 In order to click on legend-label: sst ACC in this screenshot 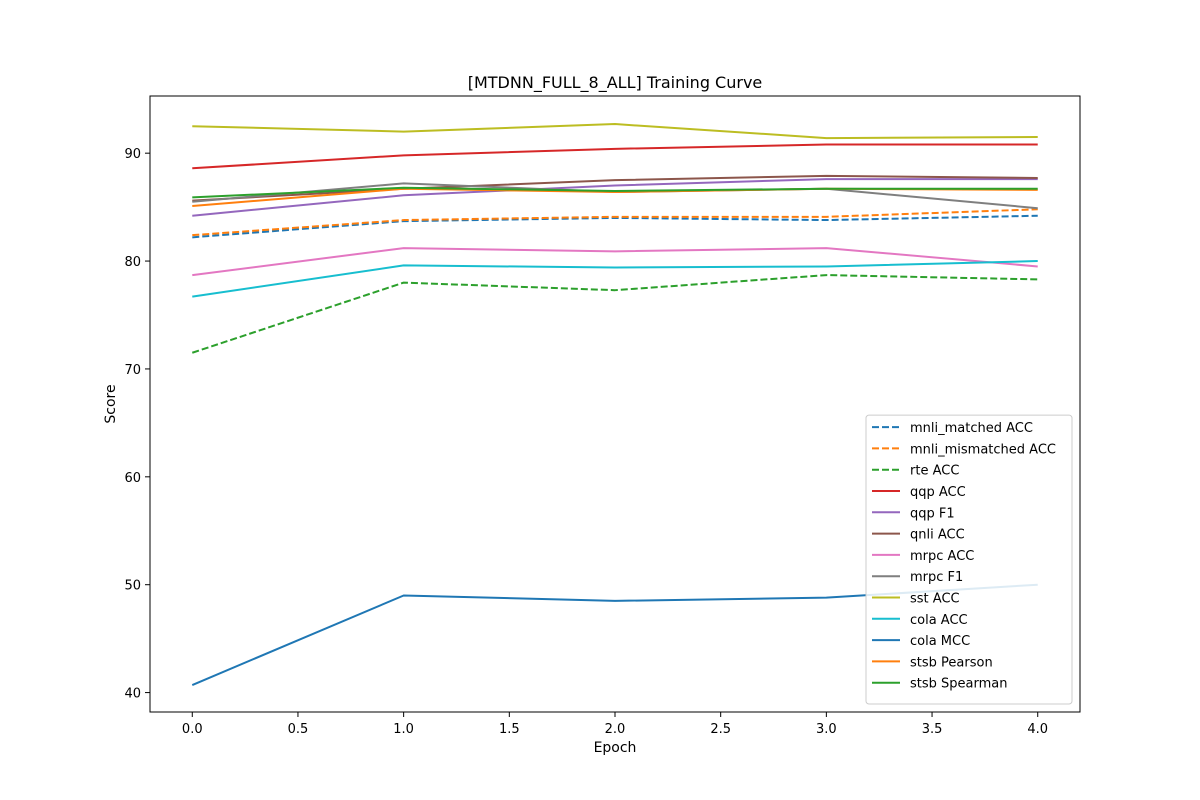, I will do `click(935, 599)`.